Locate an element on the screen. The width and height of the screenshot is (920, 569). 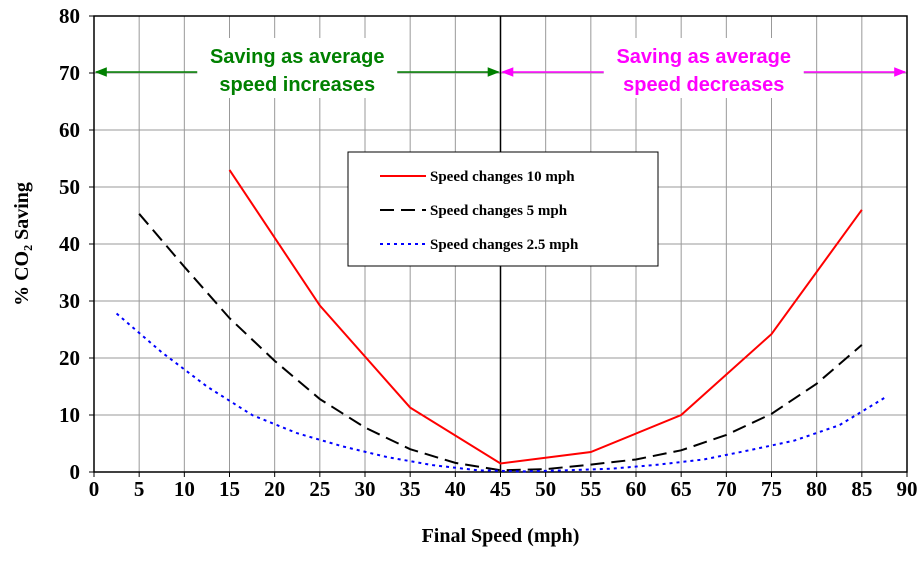
x-tick-label: 30 is located at coordinates (365, 489).